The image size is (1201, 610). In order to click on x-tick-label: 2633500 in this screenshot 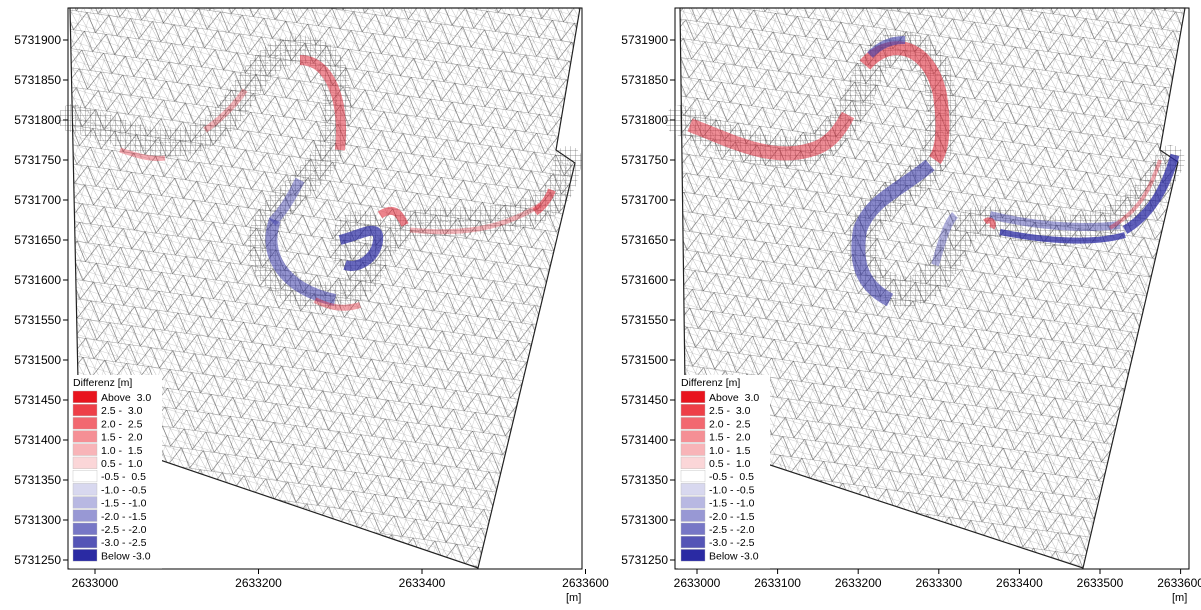, I will do `click(1100, 583)`.